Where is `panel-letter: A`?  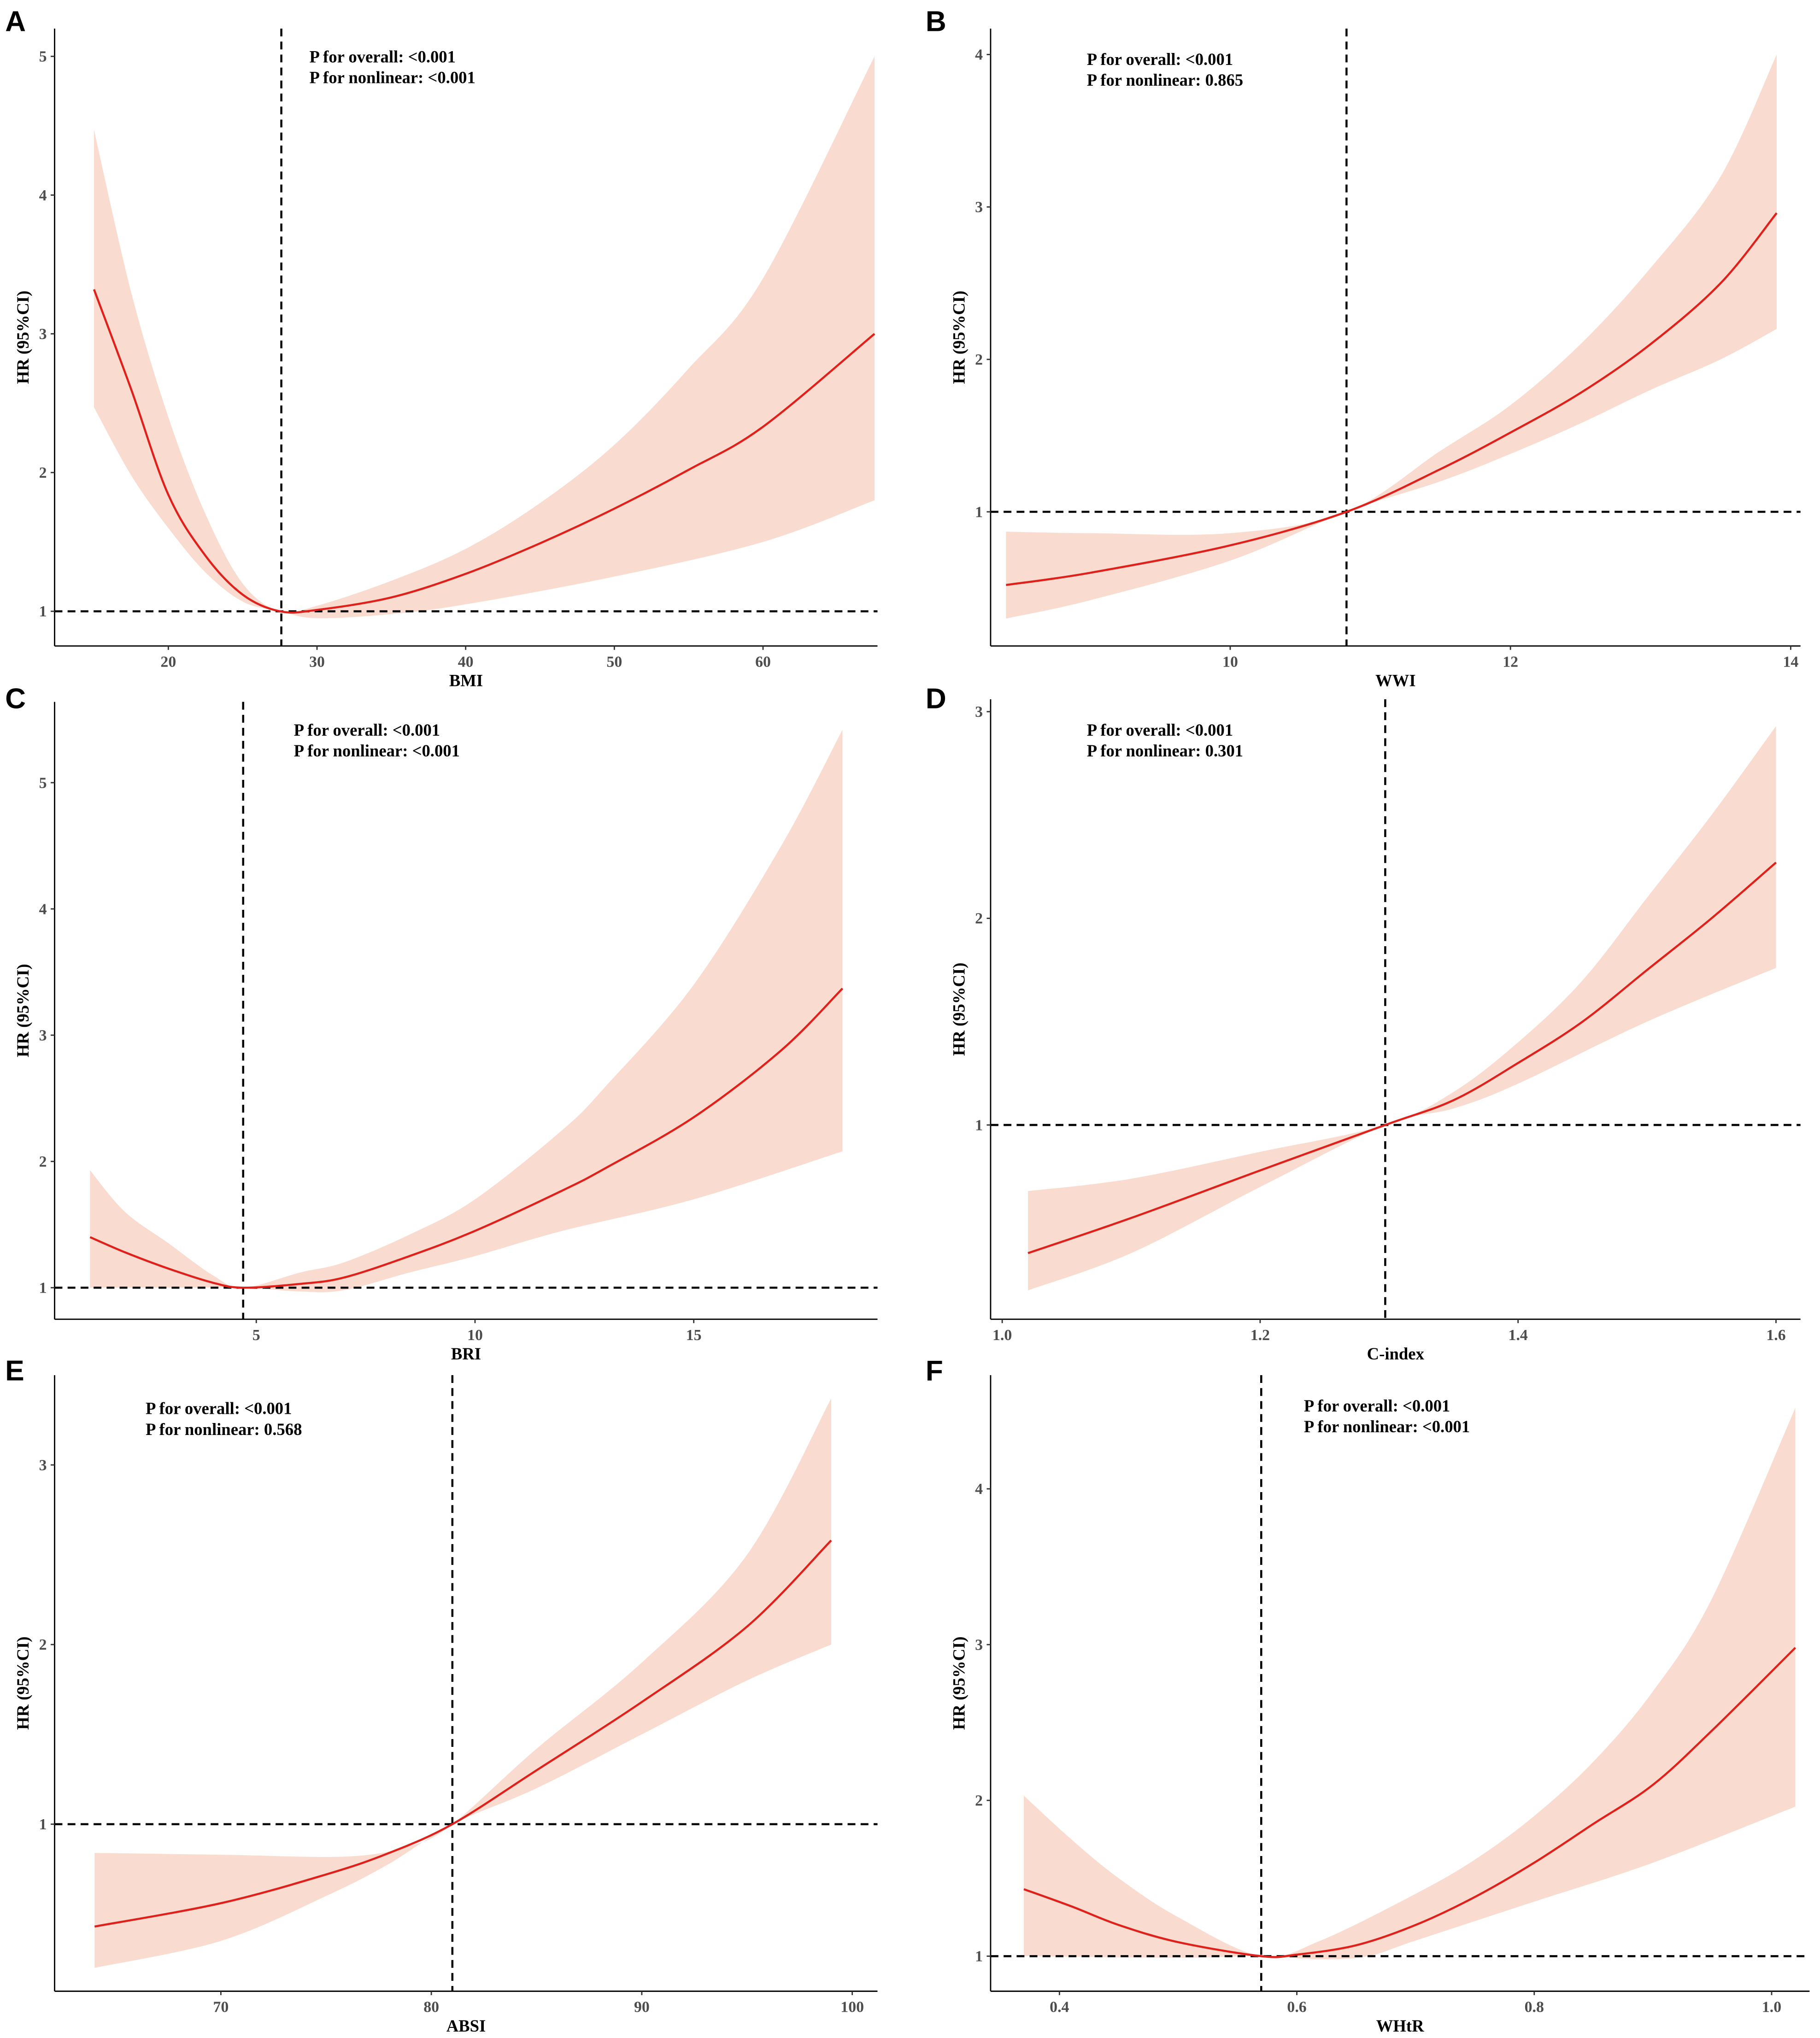 panel-letter: A is located at coordinates (15, 22).